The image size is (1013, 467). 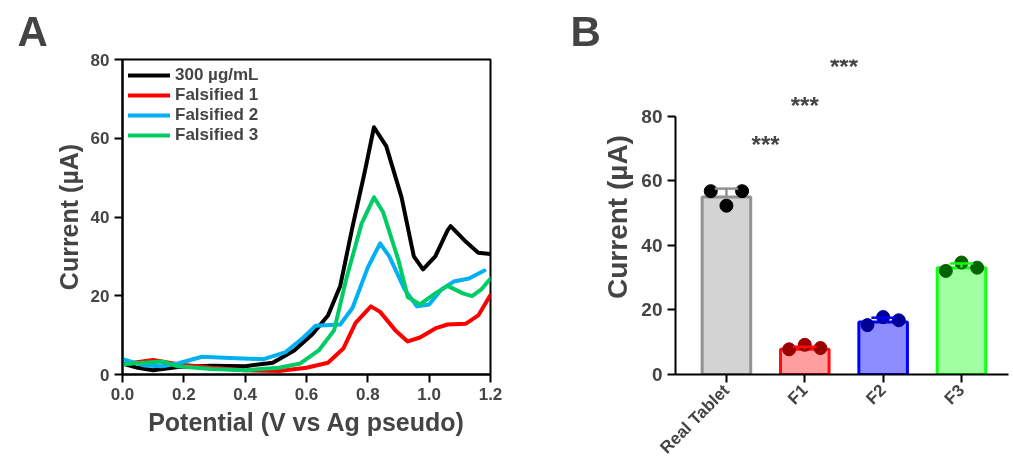 I want to click on chart-title: B, so click(x=585, y=31).